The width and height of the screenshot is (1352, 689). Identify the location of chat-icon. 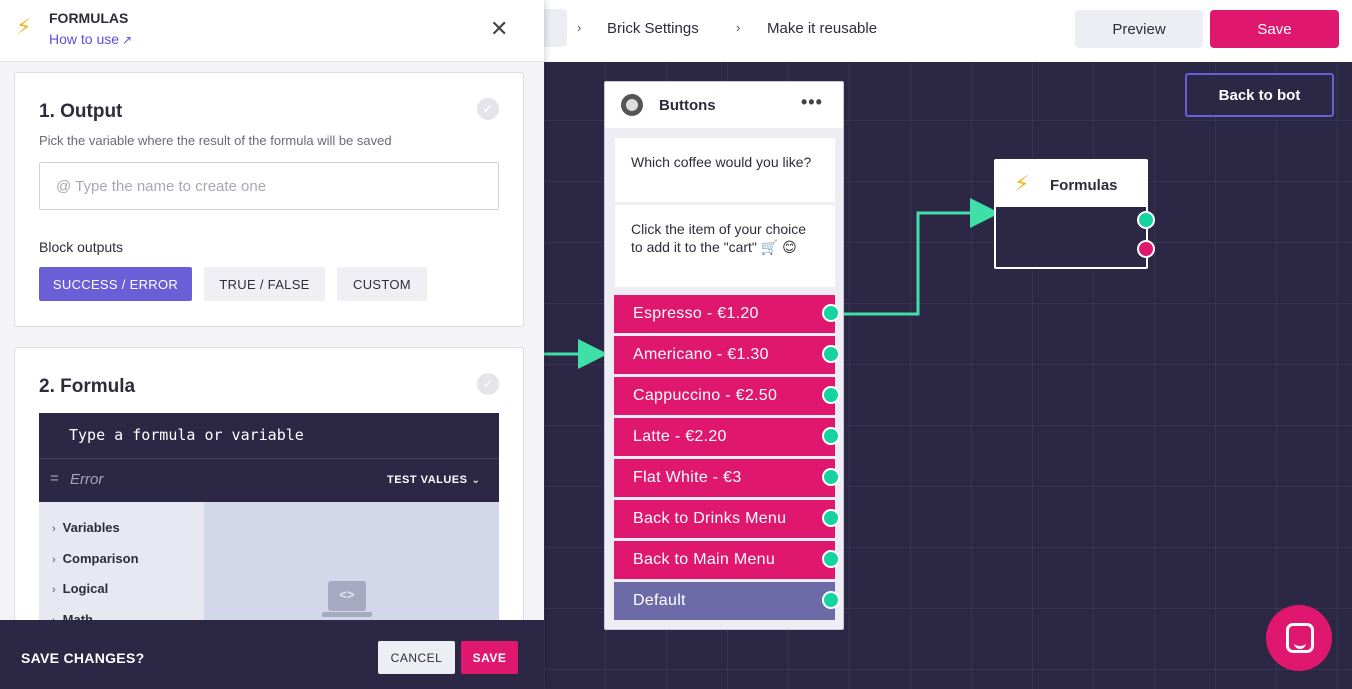
(1300, 638).